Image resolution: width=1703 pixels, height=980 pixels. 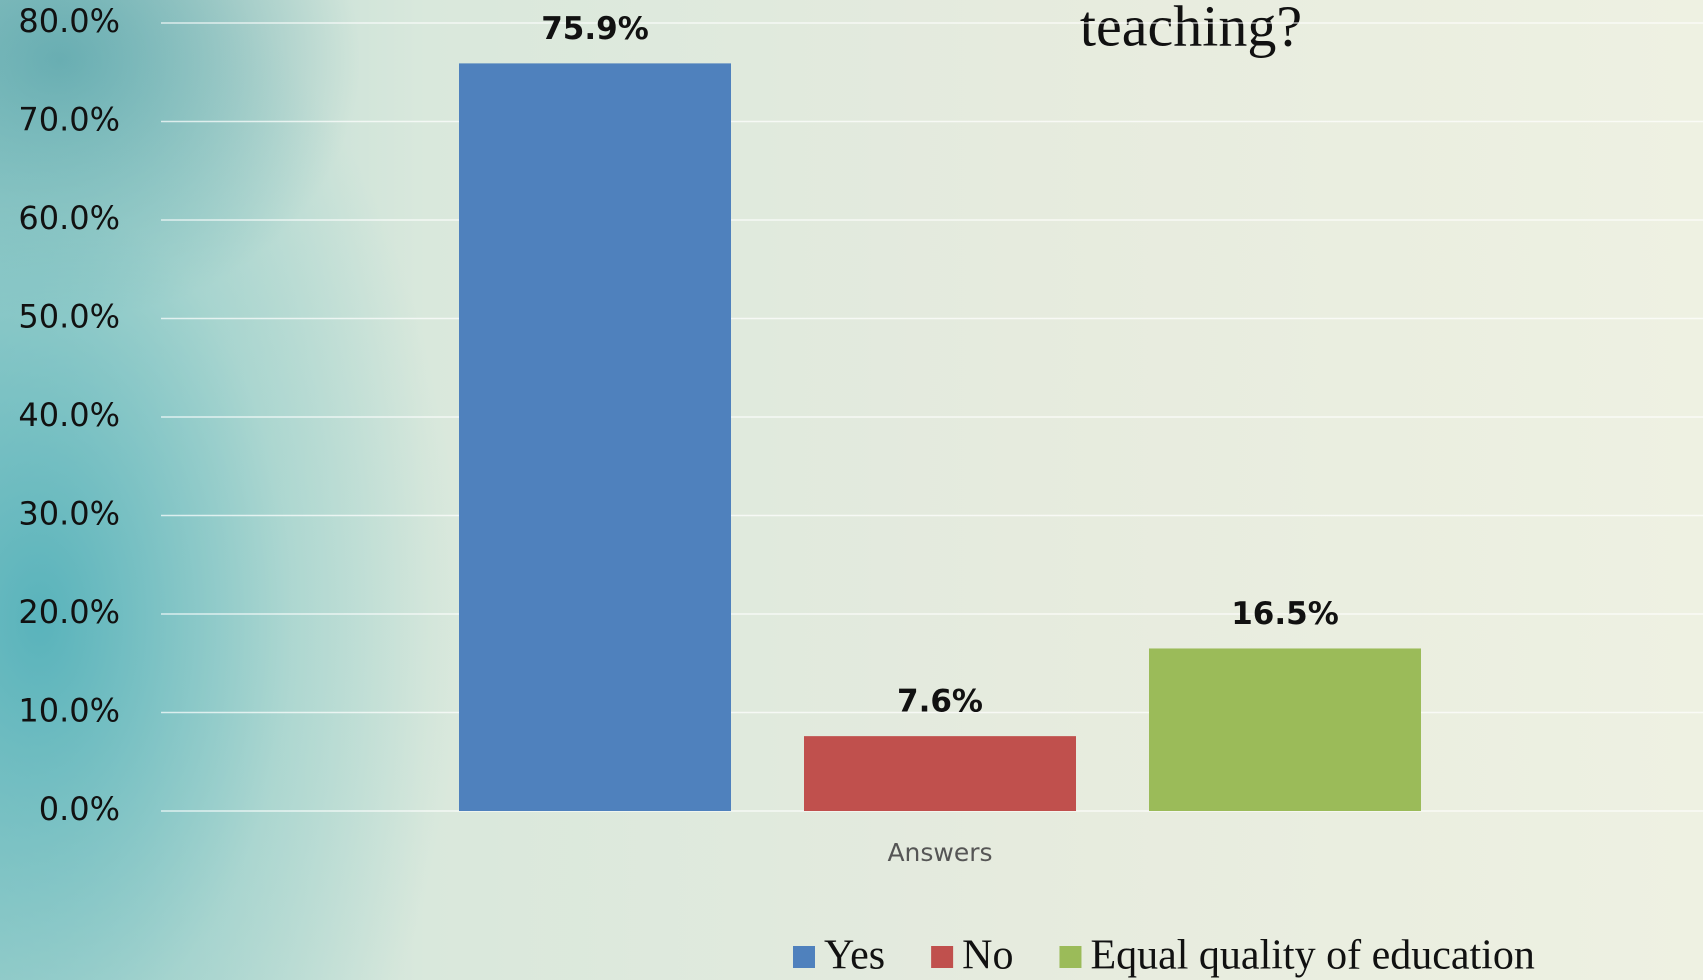 What do you see at coordinates (940, 702) in the screenshot?
I see `data-label: 7.6%` at bounding box center [940, 702].